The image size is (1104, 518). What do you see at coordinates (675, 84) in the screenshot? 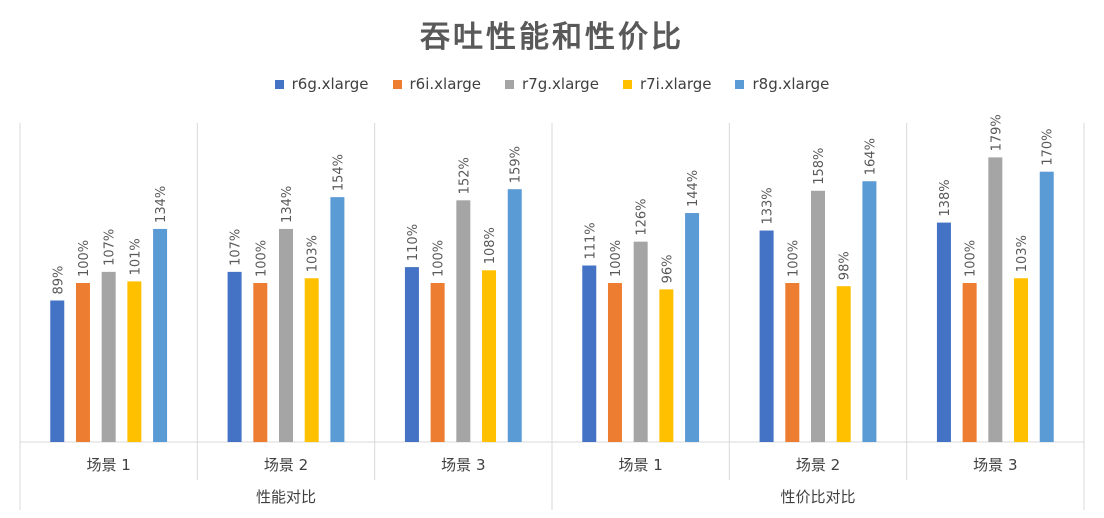
I see `legend-label: r7i.xlarge` at bounding box center [675, 84].